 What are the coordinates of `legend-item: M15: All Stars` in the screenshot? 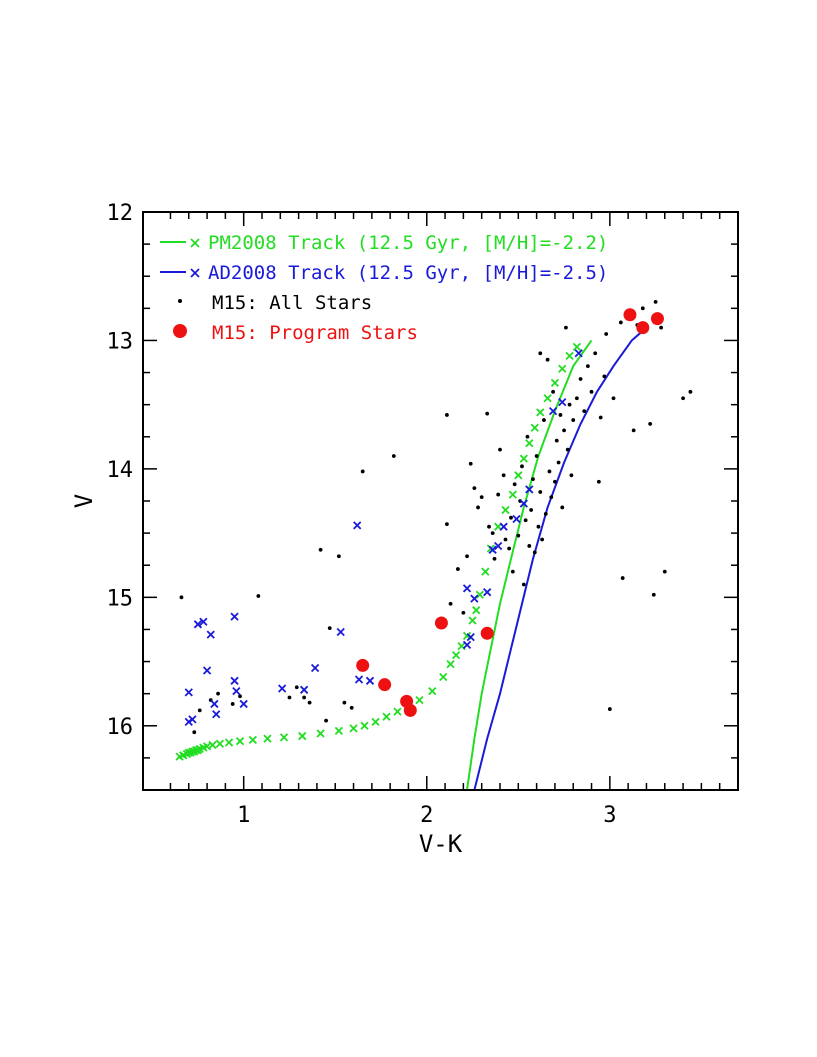 It's located at (275, 303).